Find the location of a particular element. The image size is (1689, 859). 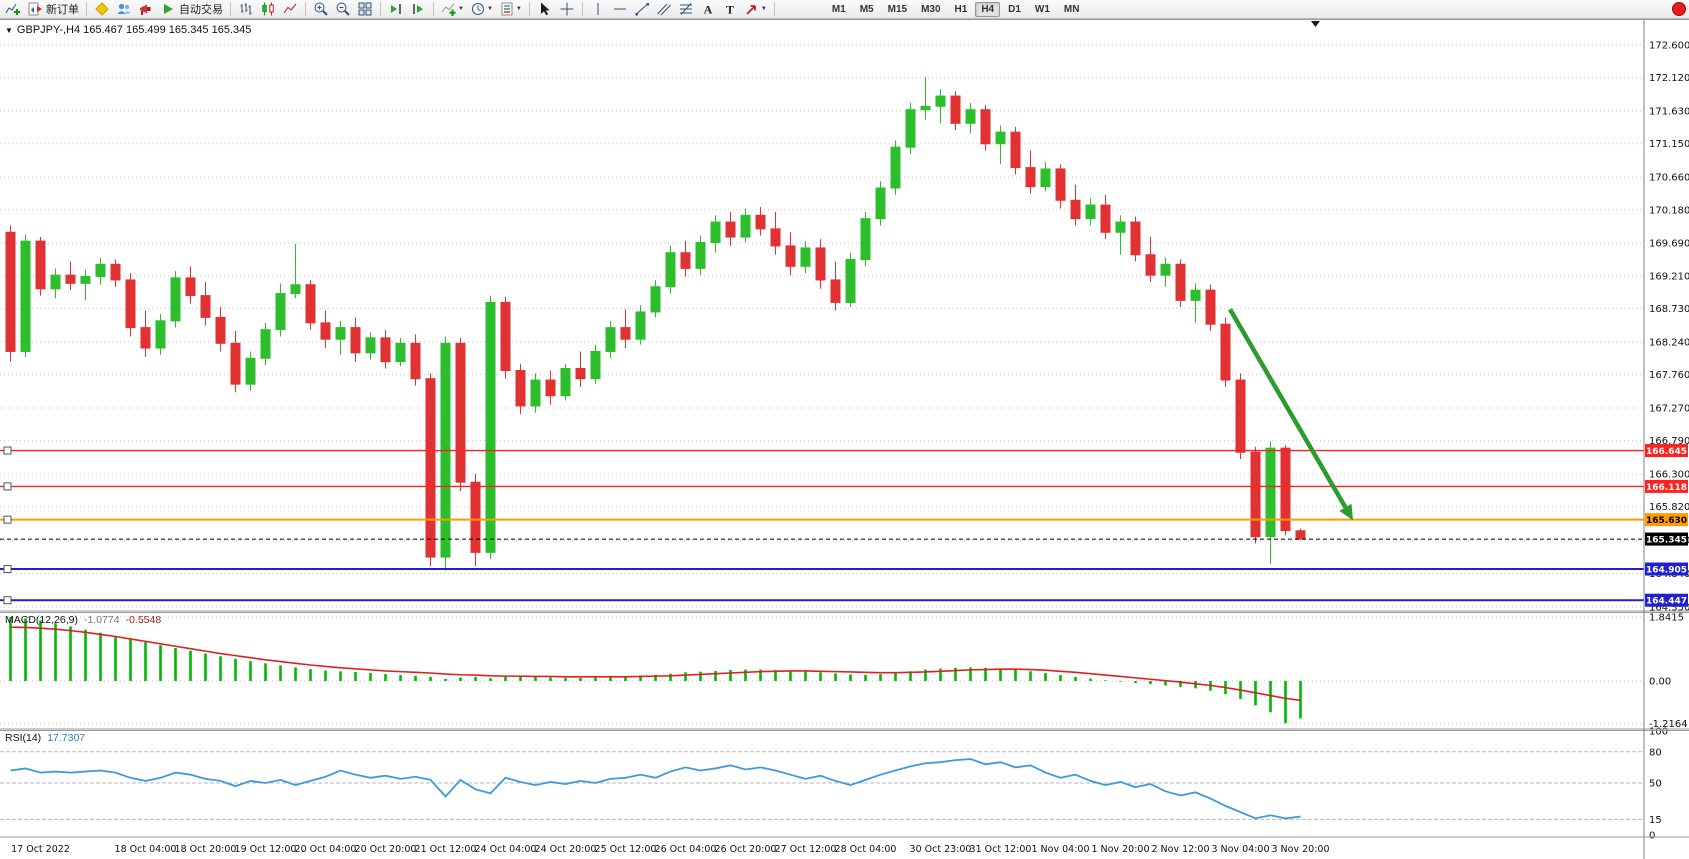

community-icon is located at coordinates (124, 9).